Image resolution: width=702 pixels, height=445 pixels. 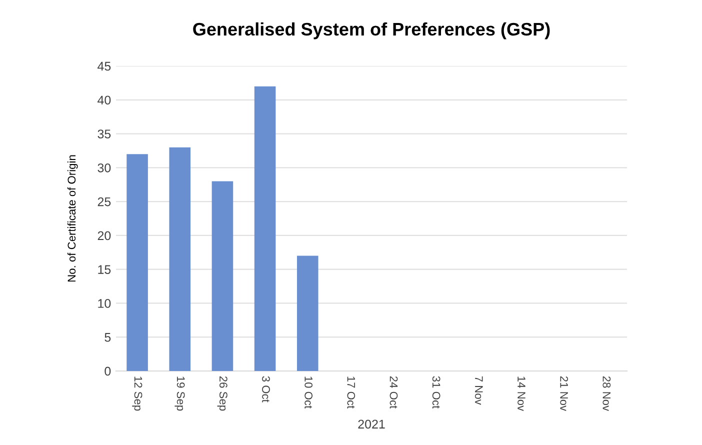 What do you see at coordinates (104, 303) in the screenshot?
I see `y-tick-label: 10` at bounding box center [104, 303].